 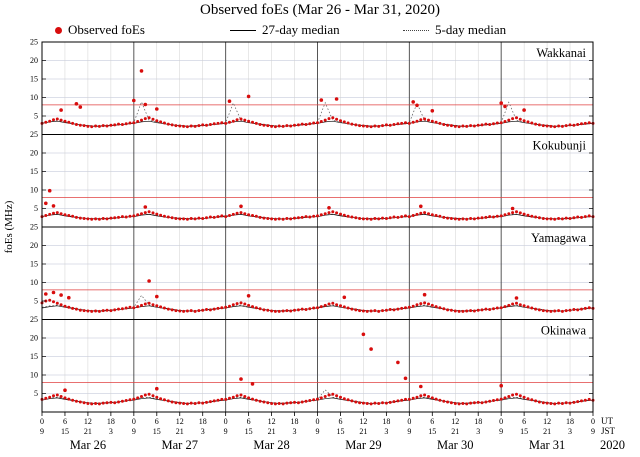 What do you see at coordinates (243, 30) in the screenshot?
I see `legend-solid-line-icon` at bounding box center [243, 30].